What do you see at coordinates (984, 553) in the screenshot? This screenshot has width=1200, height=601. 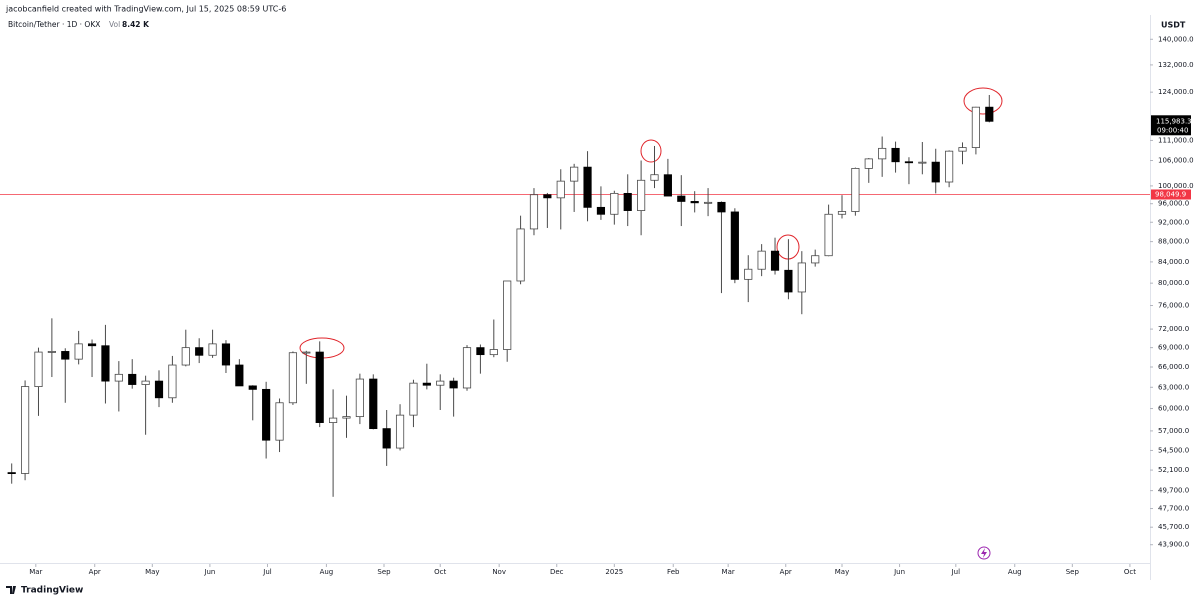 I see `event-icon` at bounding box center [984, 553].